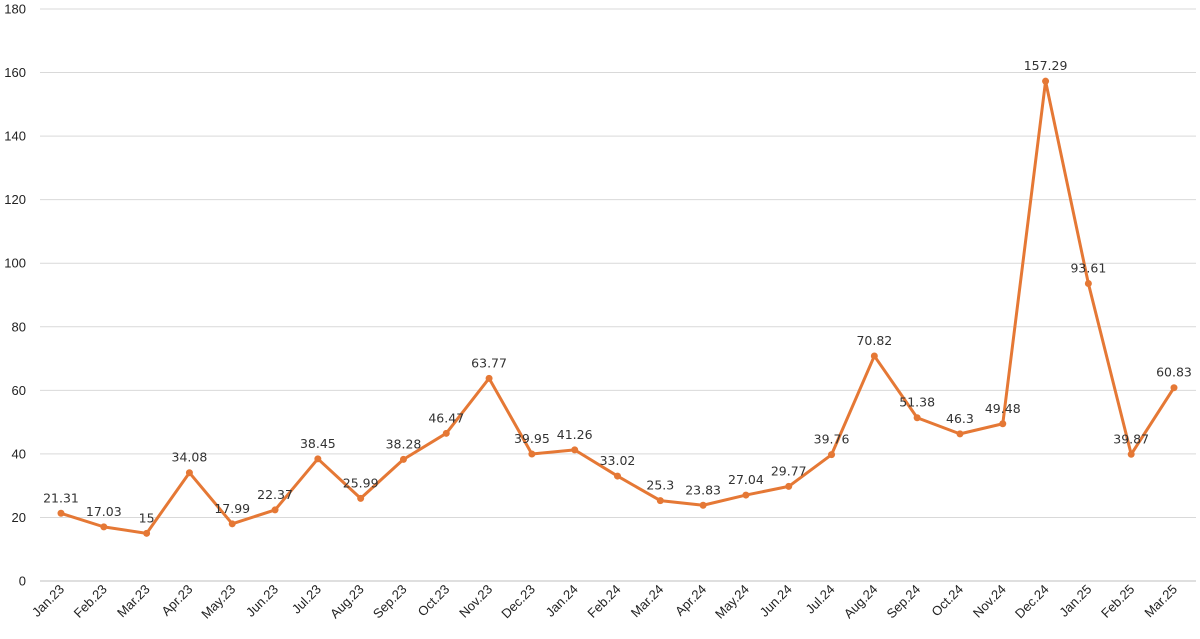  What do you see at coordinates (347, 602) in the screenshot?
I see `x-tick-label: Aug.23` at bounding box center [347, 602].